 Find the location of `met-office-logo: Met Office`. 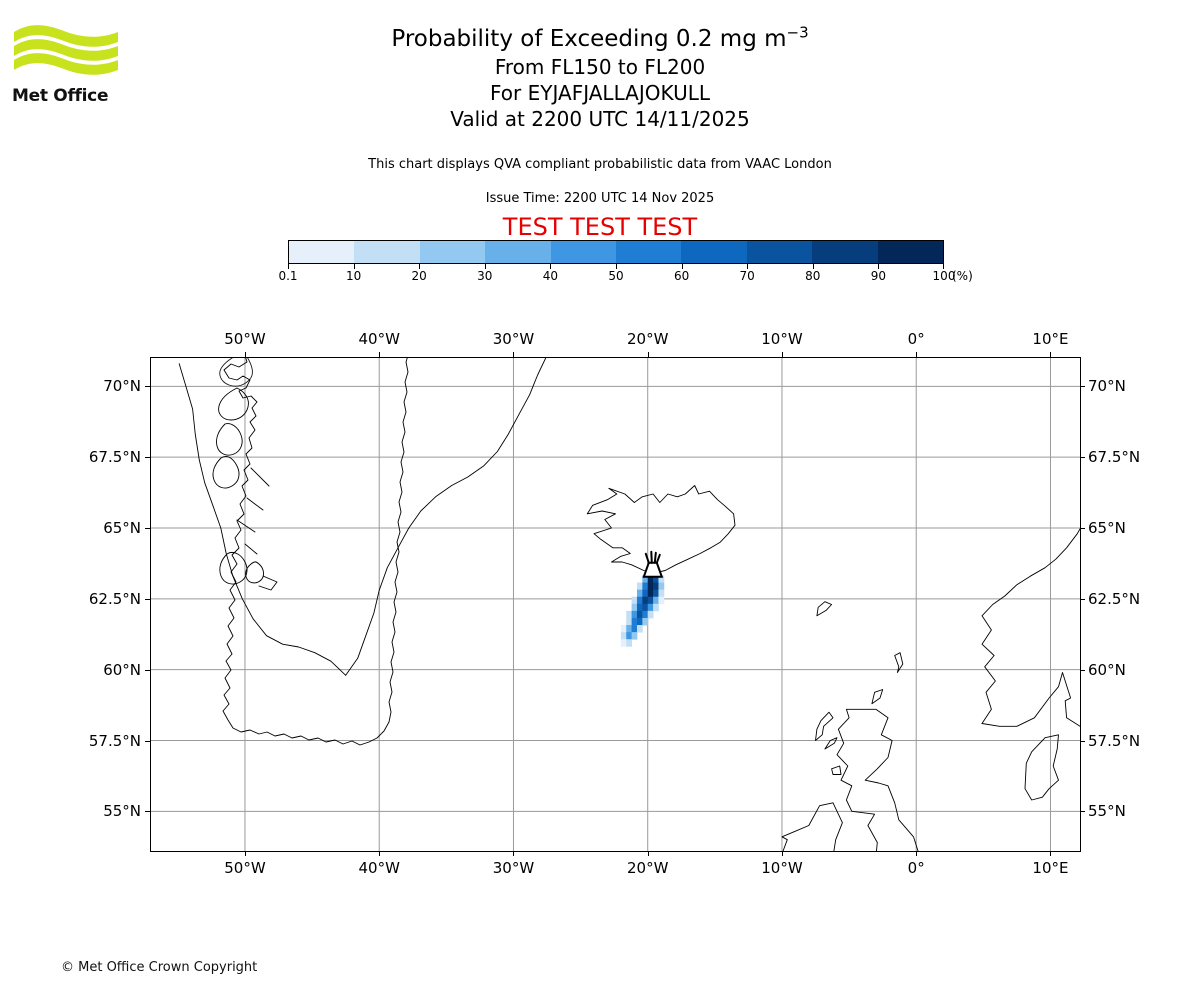

met-office-logo: Met Office is located at coordinates (66, 68).